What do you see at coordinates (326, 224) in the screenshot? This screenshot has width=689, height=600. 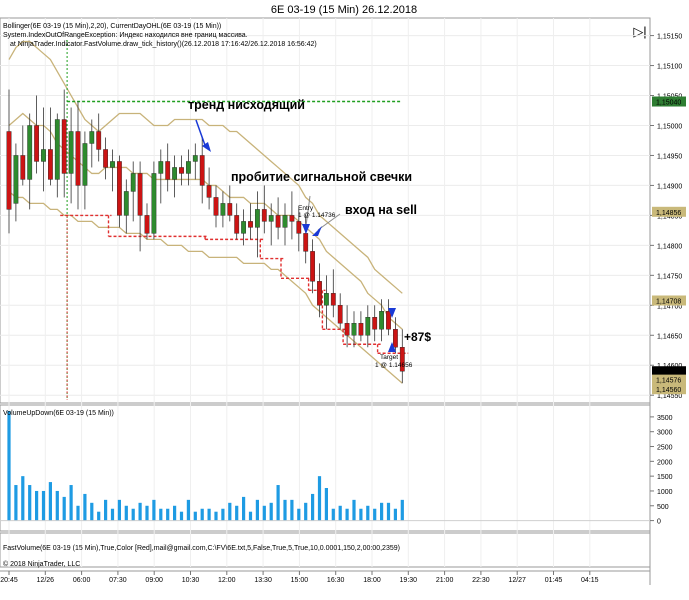 I see `entry-arrow-icon` at bounding box center [326, 224].